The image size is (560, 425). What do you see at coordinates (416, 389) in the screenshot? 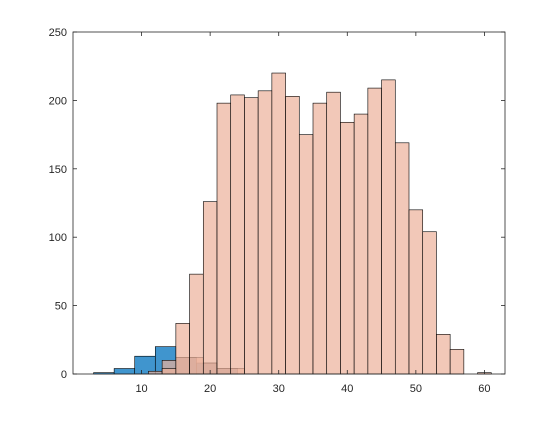
I see `x-tick-label: 50` at bounding box center [416, 389].